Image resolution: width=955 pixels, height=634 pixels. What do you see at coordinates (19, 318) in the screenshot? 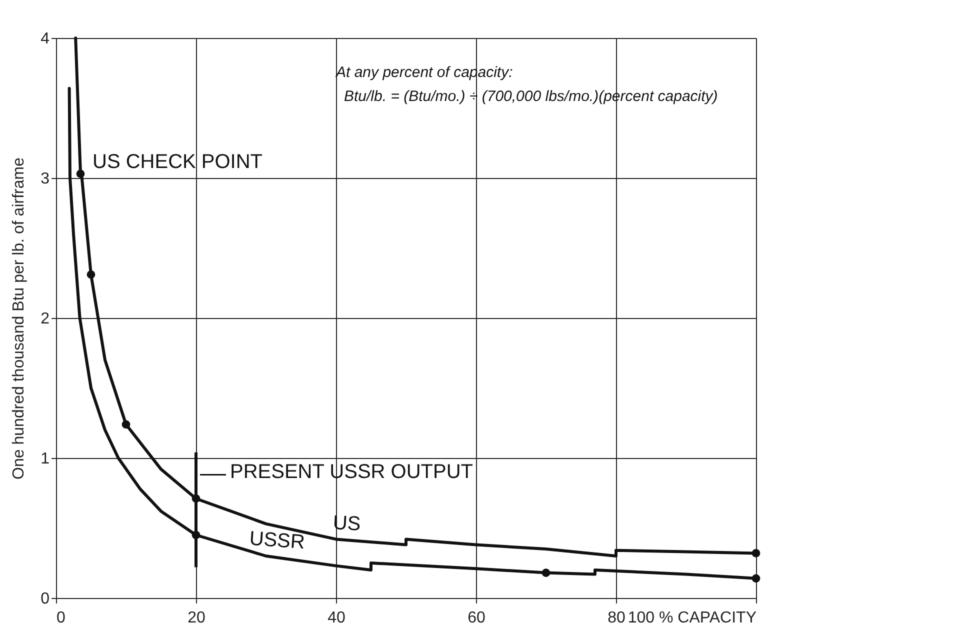
I see `y-axis-title: One hundred thousand Btu per lb. of airframe` at bounding box center [19, 318].